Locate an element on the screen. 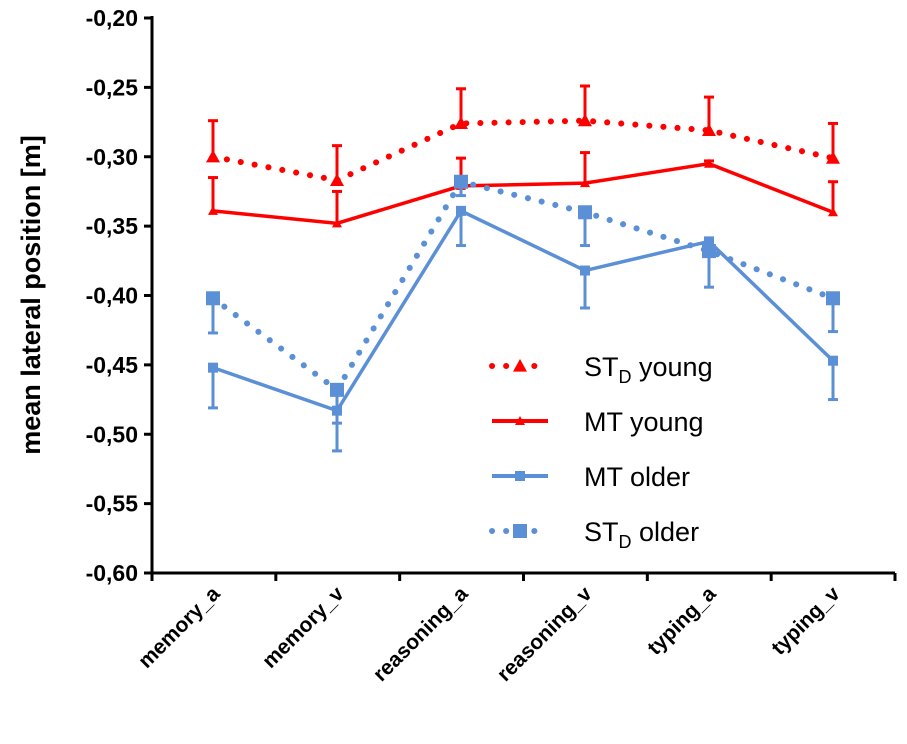  y-tick-label: -0,35 is located at coordinates (112, 226).